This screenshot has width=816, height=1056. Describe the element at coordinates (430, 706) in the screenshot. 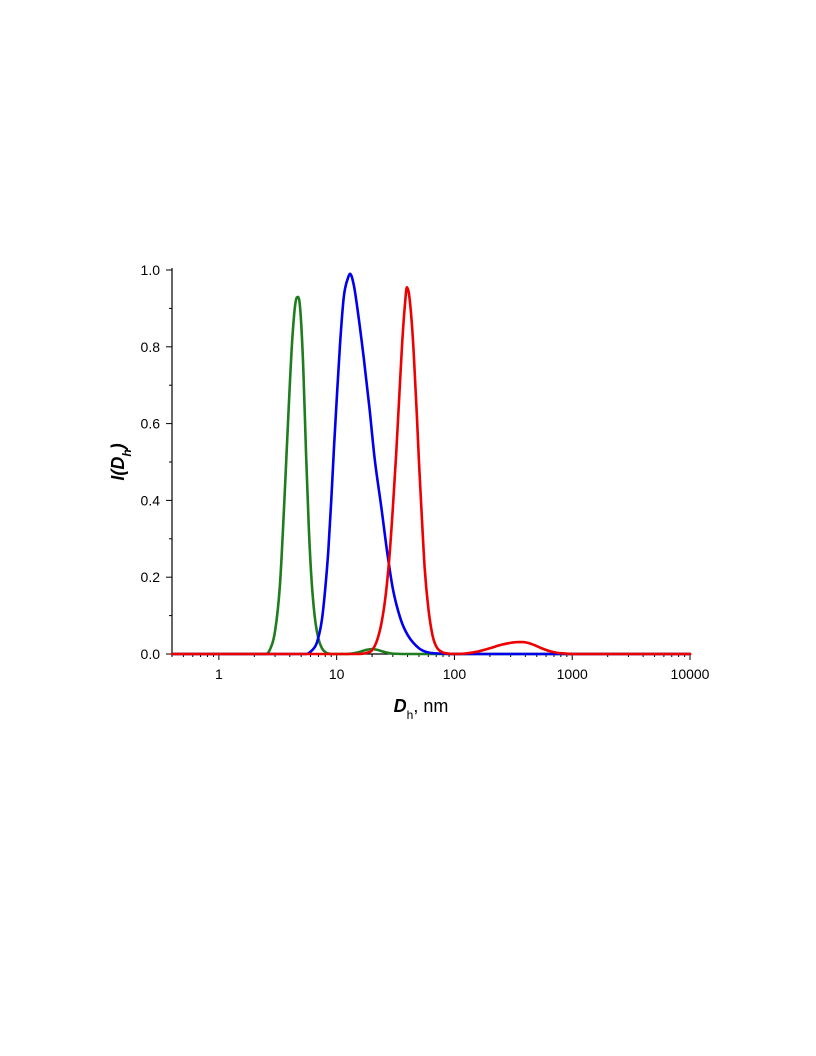

I see `x-axis-title-suffix: , nm` at that location.